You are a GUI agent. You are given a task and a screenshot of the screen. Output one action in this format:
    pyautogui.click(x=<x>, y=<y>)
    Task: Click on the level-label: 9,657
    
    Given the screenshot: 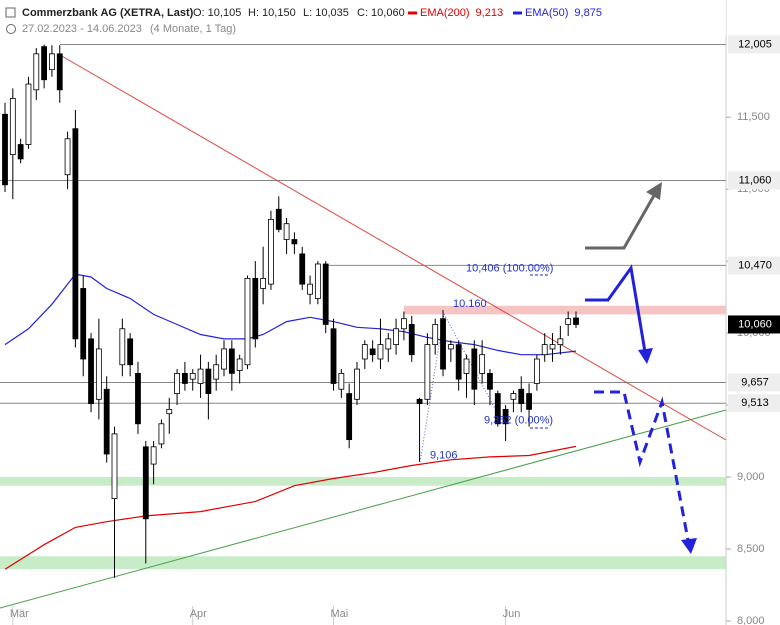 What is the action you would take?
    pyautogui.click(x=755, y=382)
    